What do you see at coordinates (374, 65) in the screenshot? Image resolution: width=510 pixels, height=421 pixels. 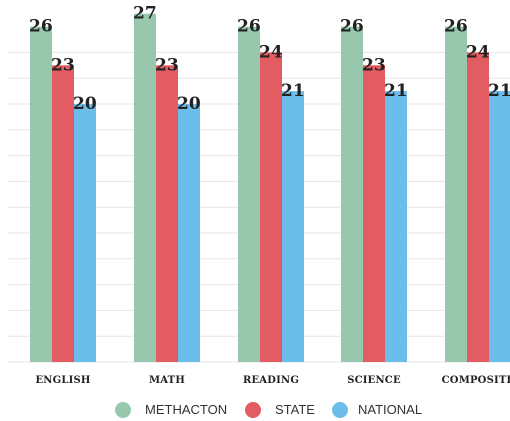 I see `value-label-science-state: 23` at bounding box center [374, 65].